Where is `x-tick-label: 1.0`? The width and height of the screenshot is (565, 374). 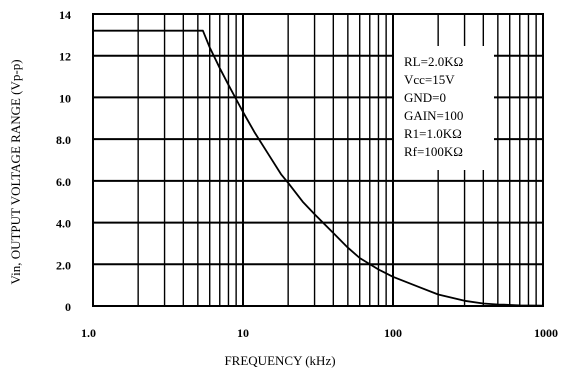 x-tick-label: 1.0 is located at coordinates (88, 333).